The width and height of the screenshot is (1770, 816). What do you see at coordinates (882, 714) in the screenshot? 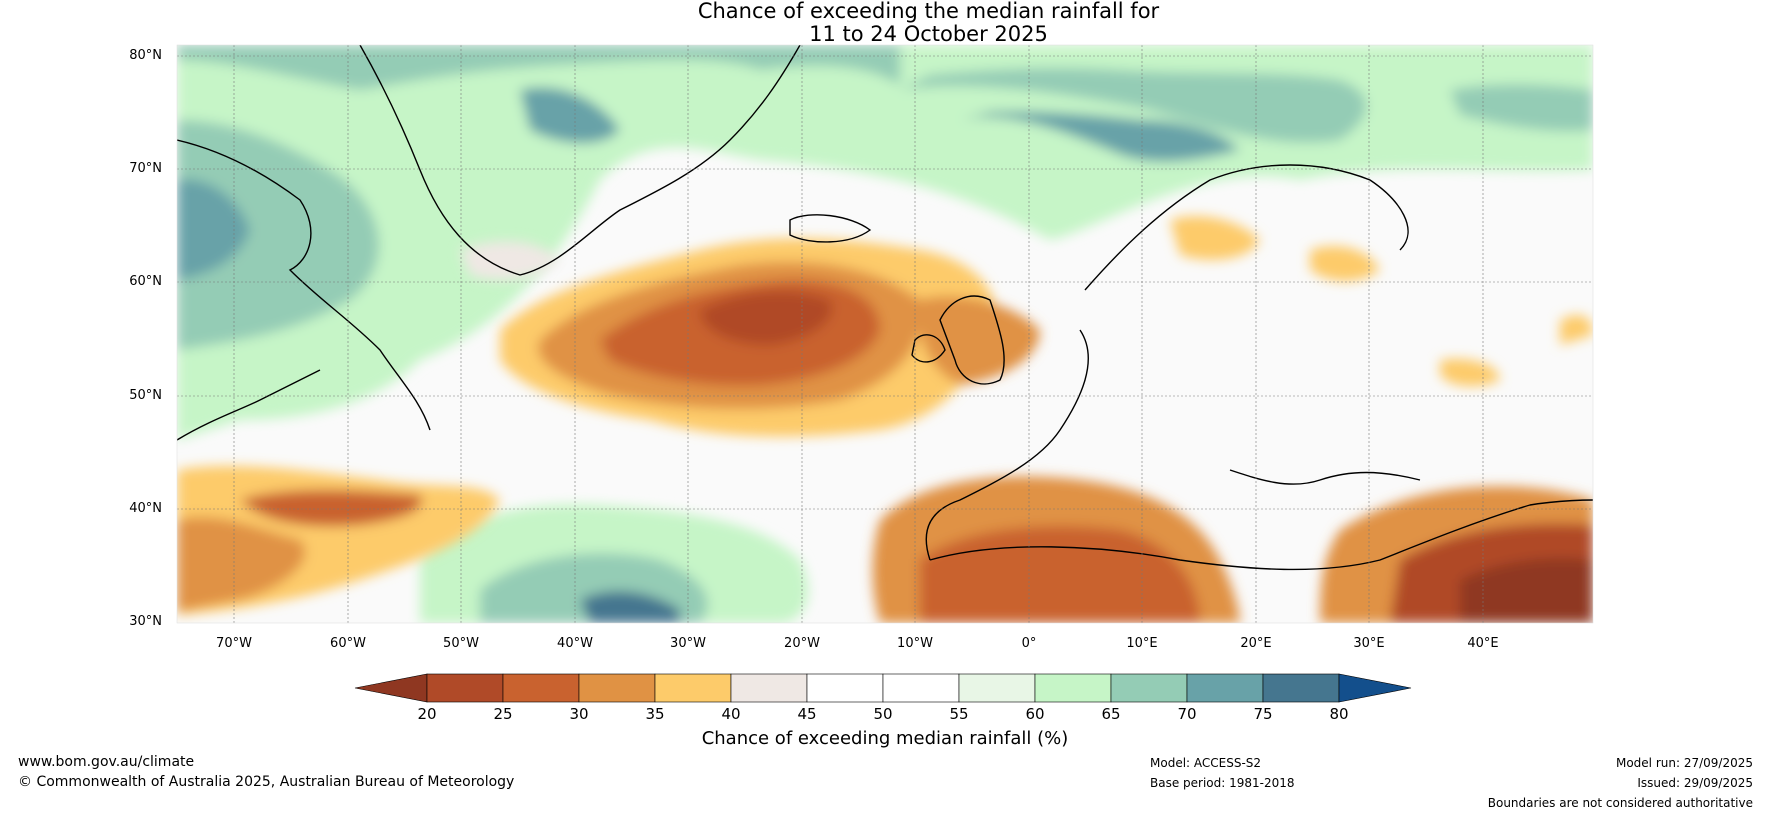
I see `colorbar-tick-label: 50` at bounding box center [882, 714].